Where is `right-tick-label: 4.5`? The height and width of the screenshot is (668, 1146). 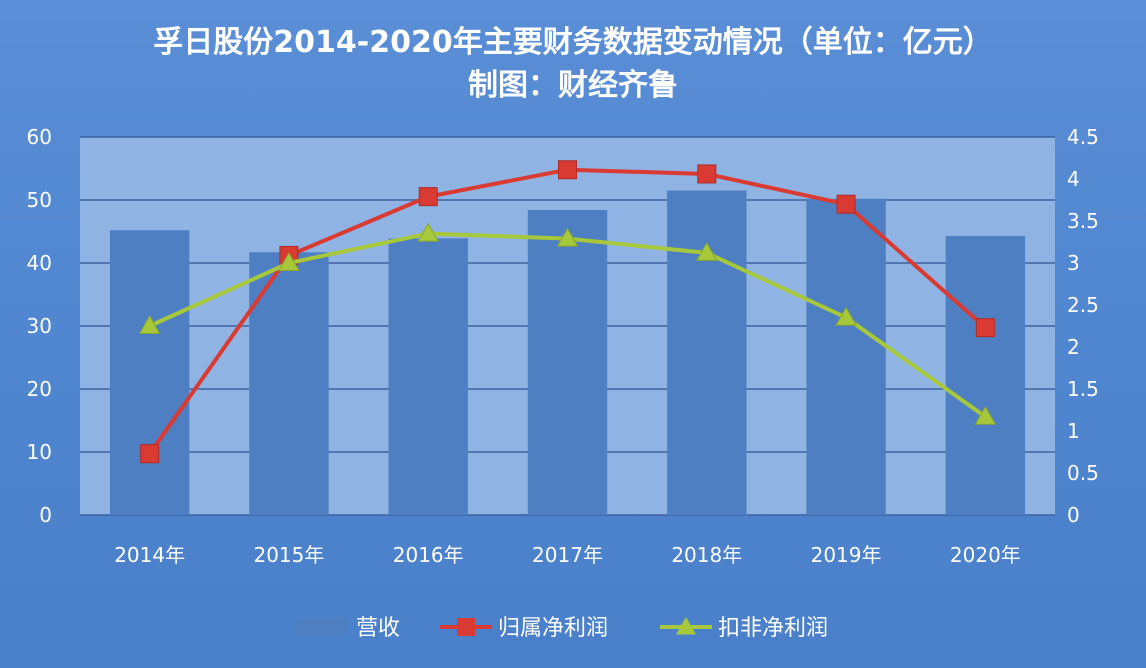
right-tick-label: 4.5 is located at coordinates (1083, 137).